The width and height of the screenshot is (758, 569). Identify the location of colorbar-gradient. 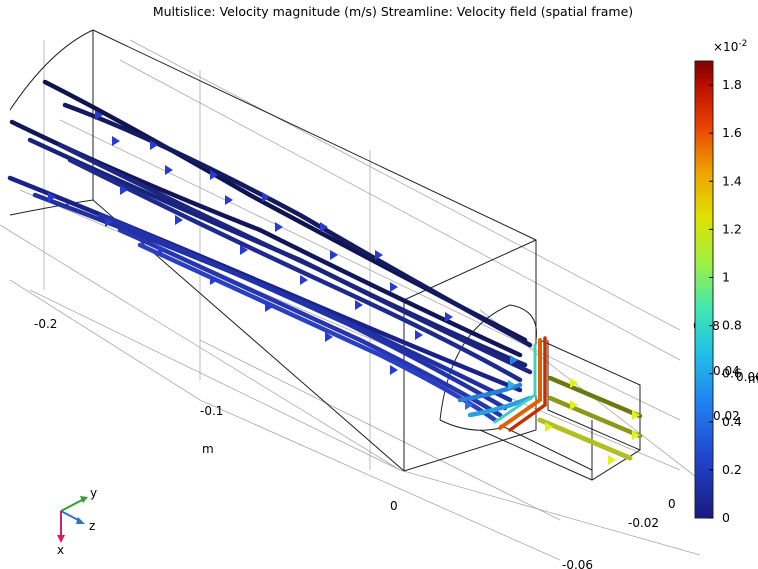
(704, 289).